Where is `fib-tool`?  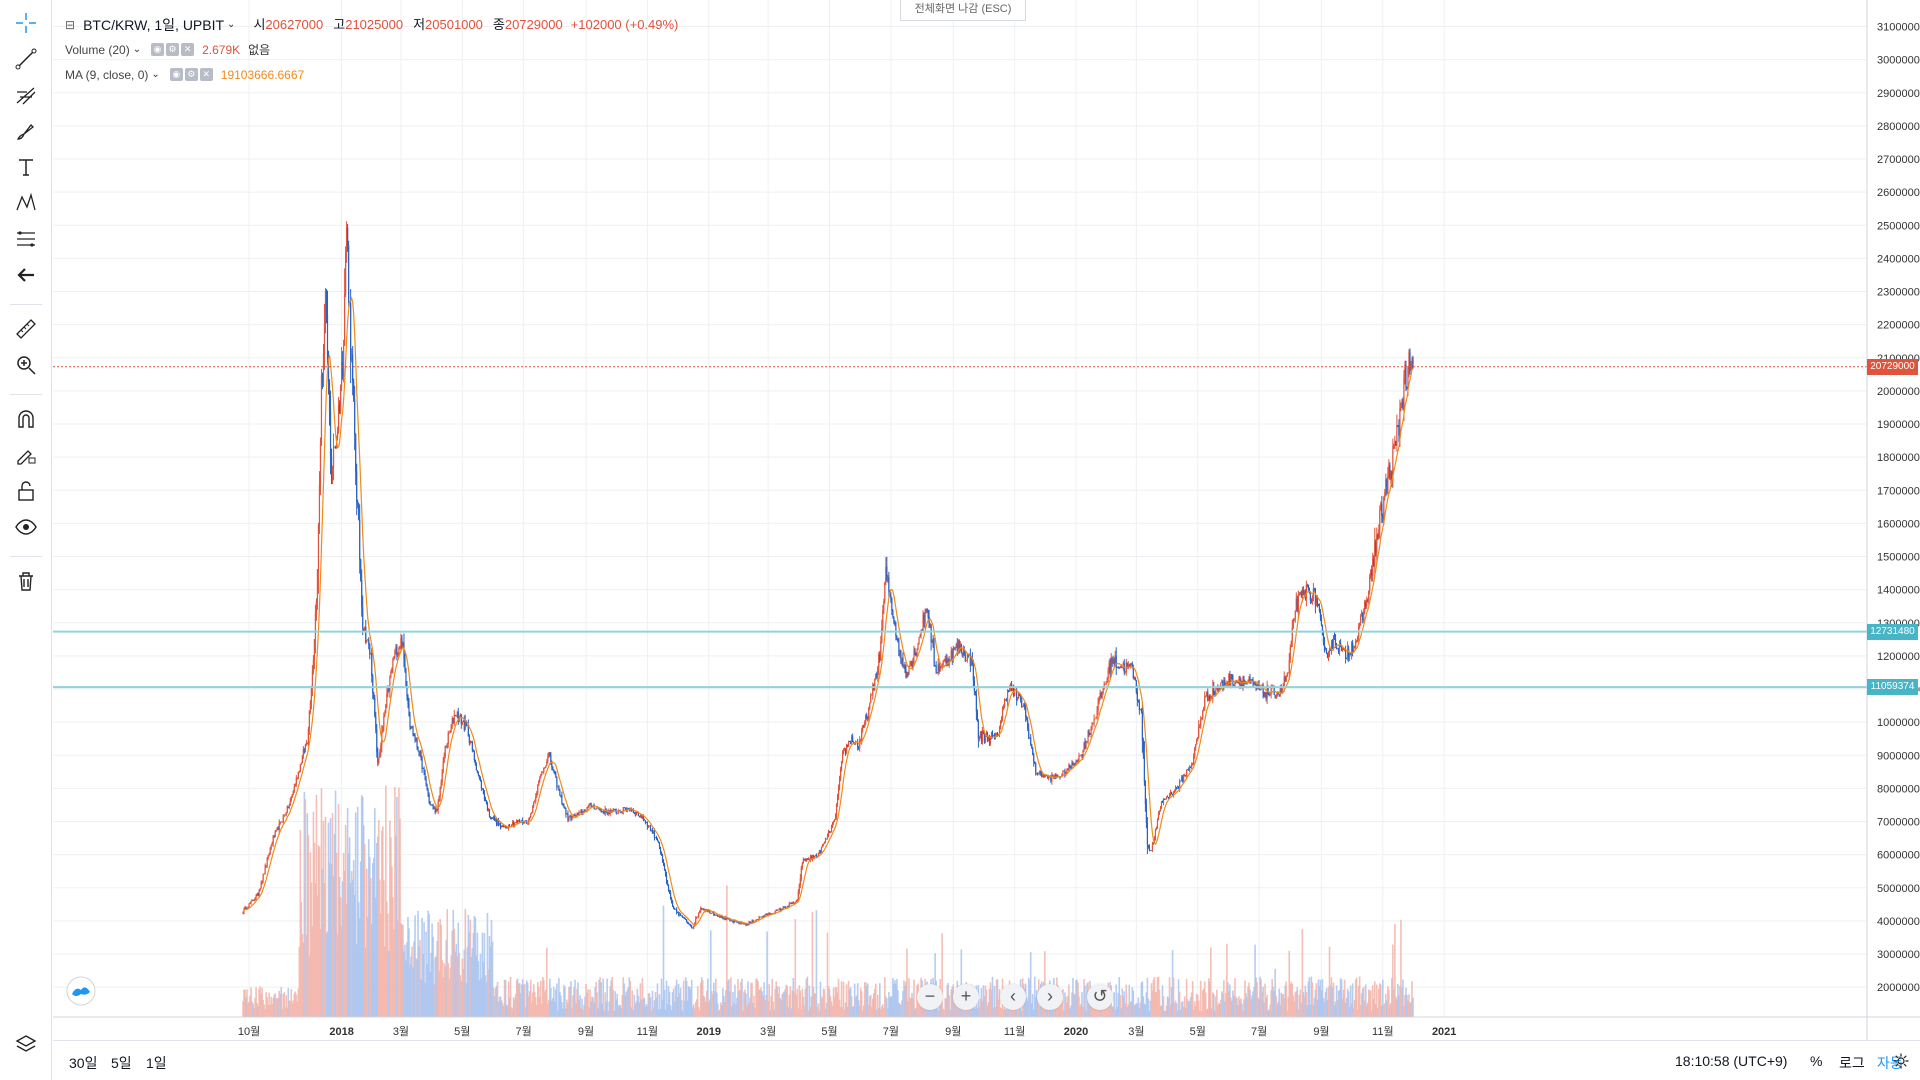 fib-tool is located at coordinates (26, 95).